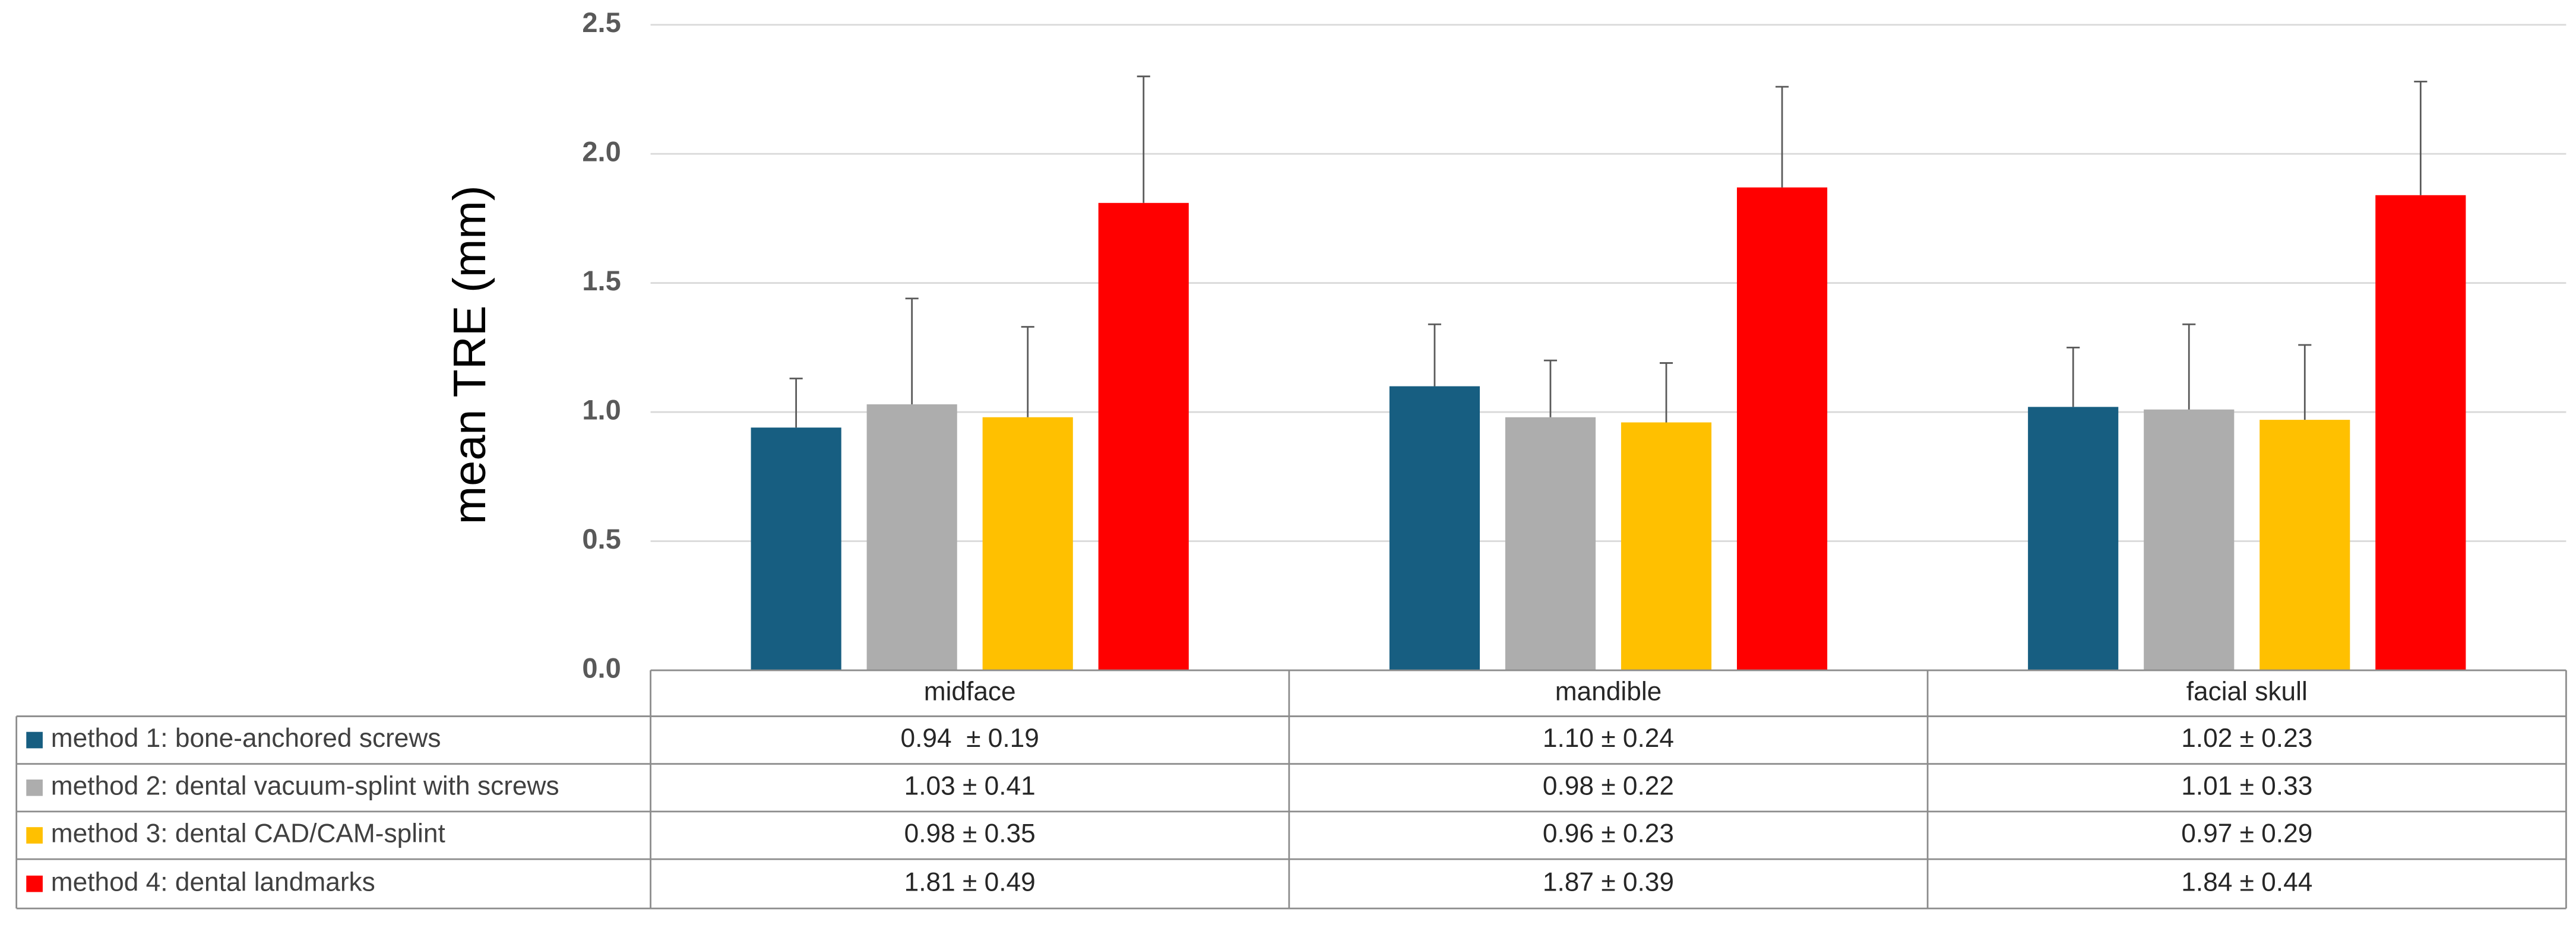  I want to click on y-tick-label: 0.5, so click(601, 539).